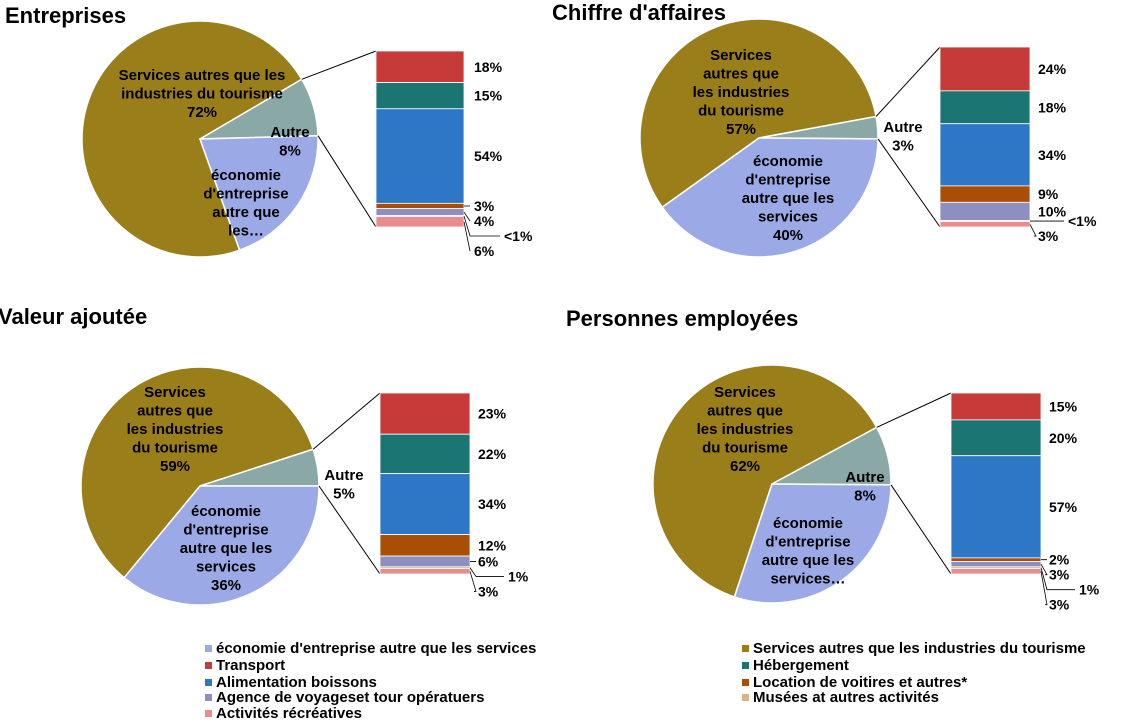  I want to click on pie-label-autre: Autre 5%, so click(343, 485).